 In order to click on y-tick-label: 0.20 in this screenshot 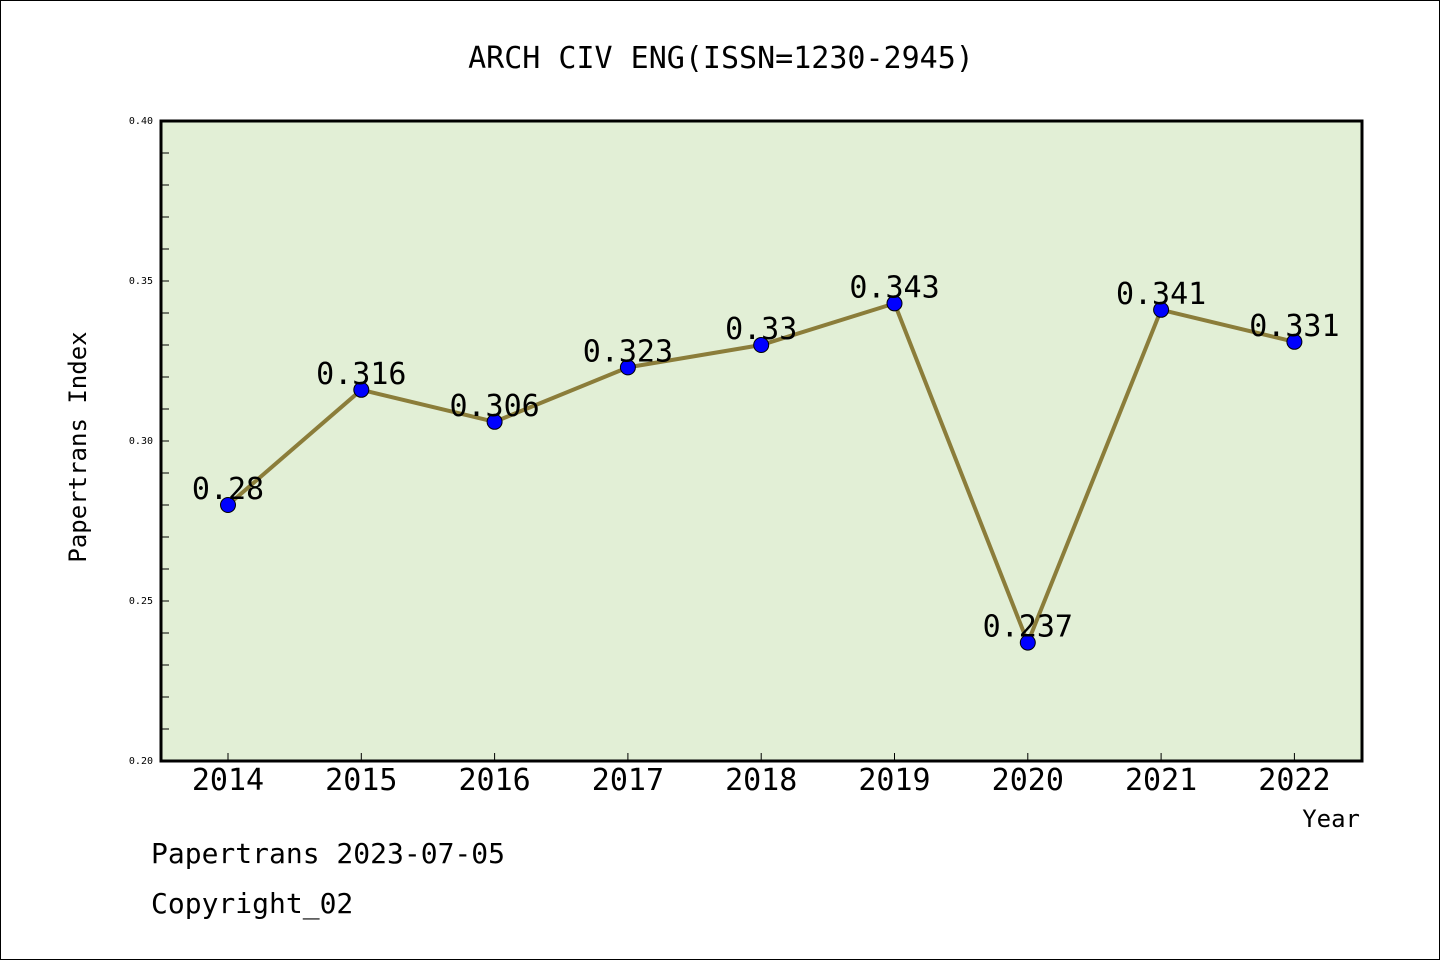, I will do `click(141, 761)`.